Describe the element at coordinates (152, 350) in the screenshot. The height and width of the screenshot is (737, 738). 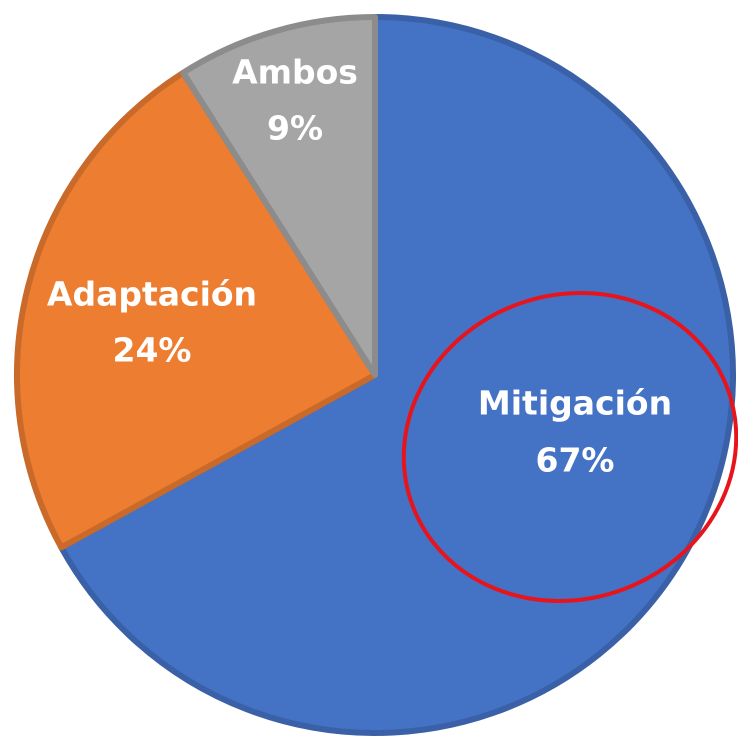
I see `slice-value-label: 24%` at that location.